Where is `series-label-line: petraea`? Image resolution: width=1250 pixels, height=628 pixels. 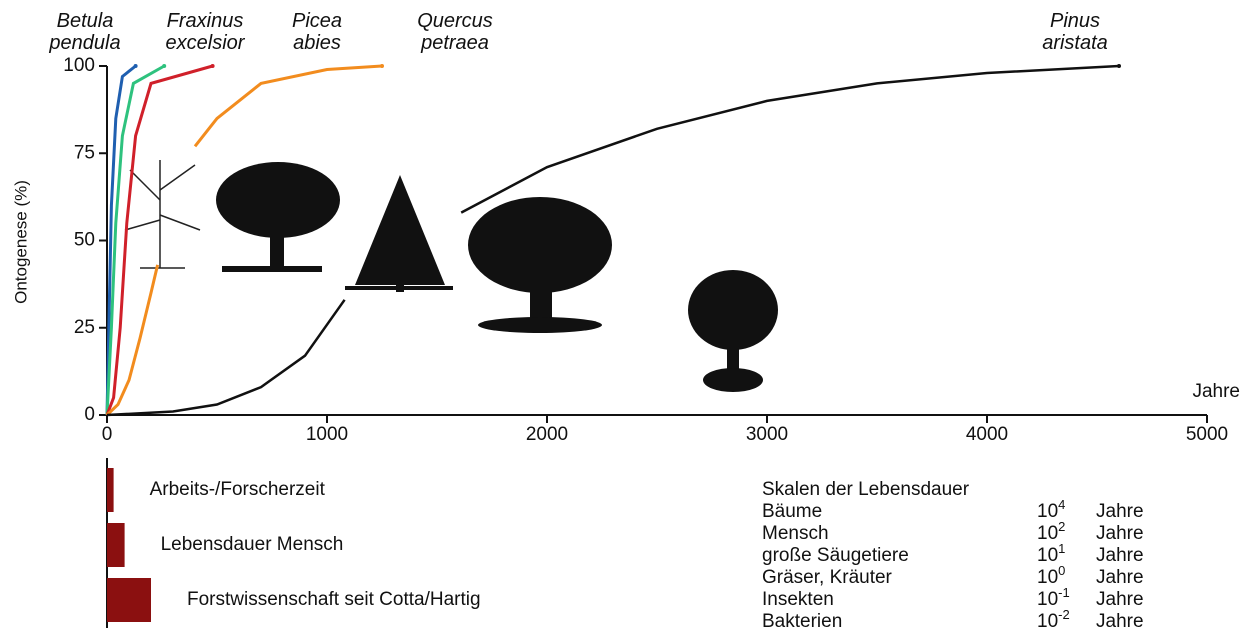 series-label-line: petraea is located at coordinates (454, 43).